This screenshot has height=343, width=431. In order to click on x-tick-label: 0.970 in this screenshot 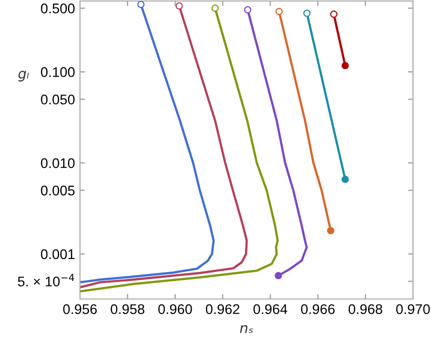, I will do `click(413, 309)`.